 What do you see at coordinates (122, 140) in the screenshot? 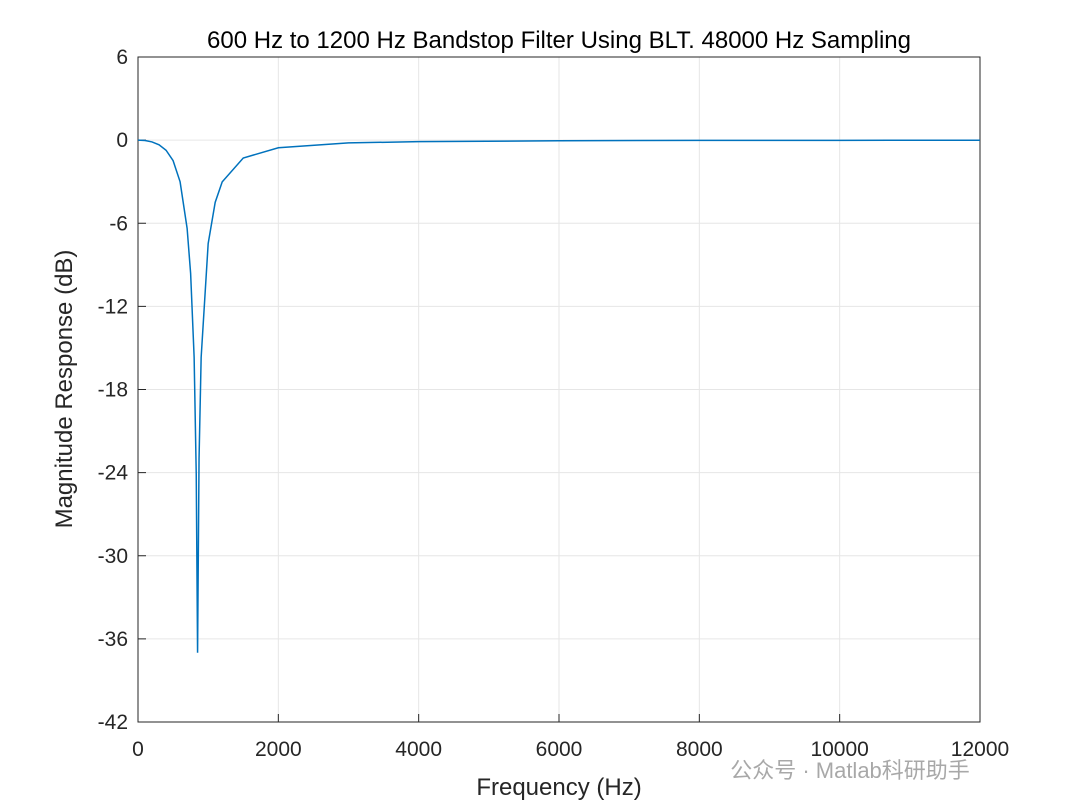
I see `y-tick-label: 0` at bounding box center [122, 140].